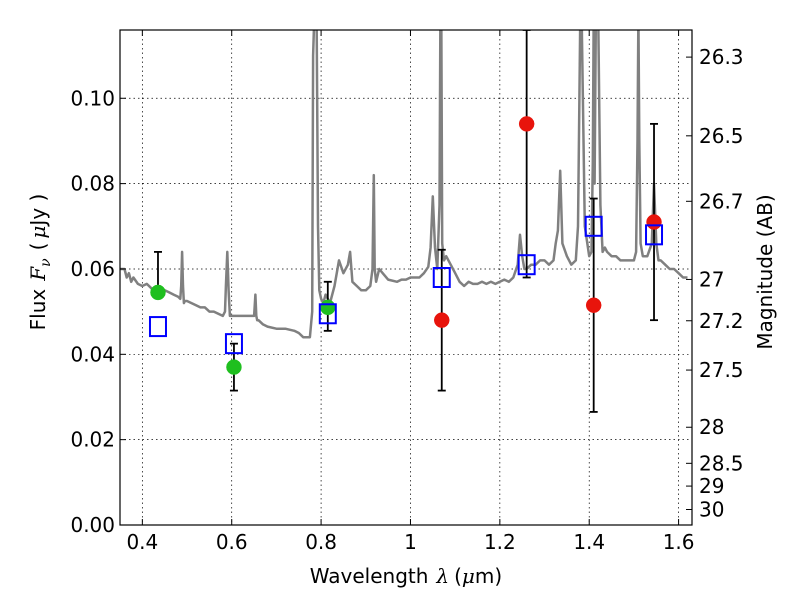  What do you see at coordinates (38, 274) in the screenshot?
I see `y-axis-symbol: F` at bounding box center [38, 274].